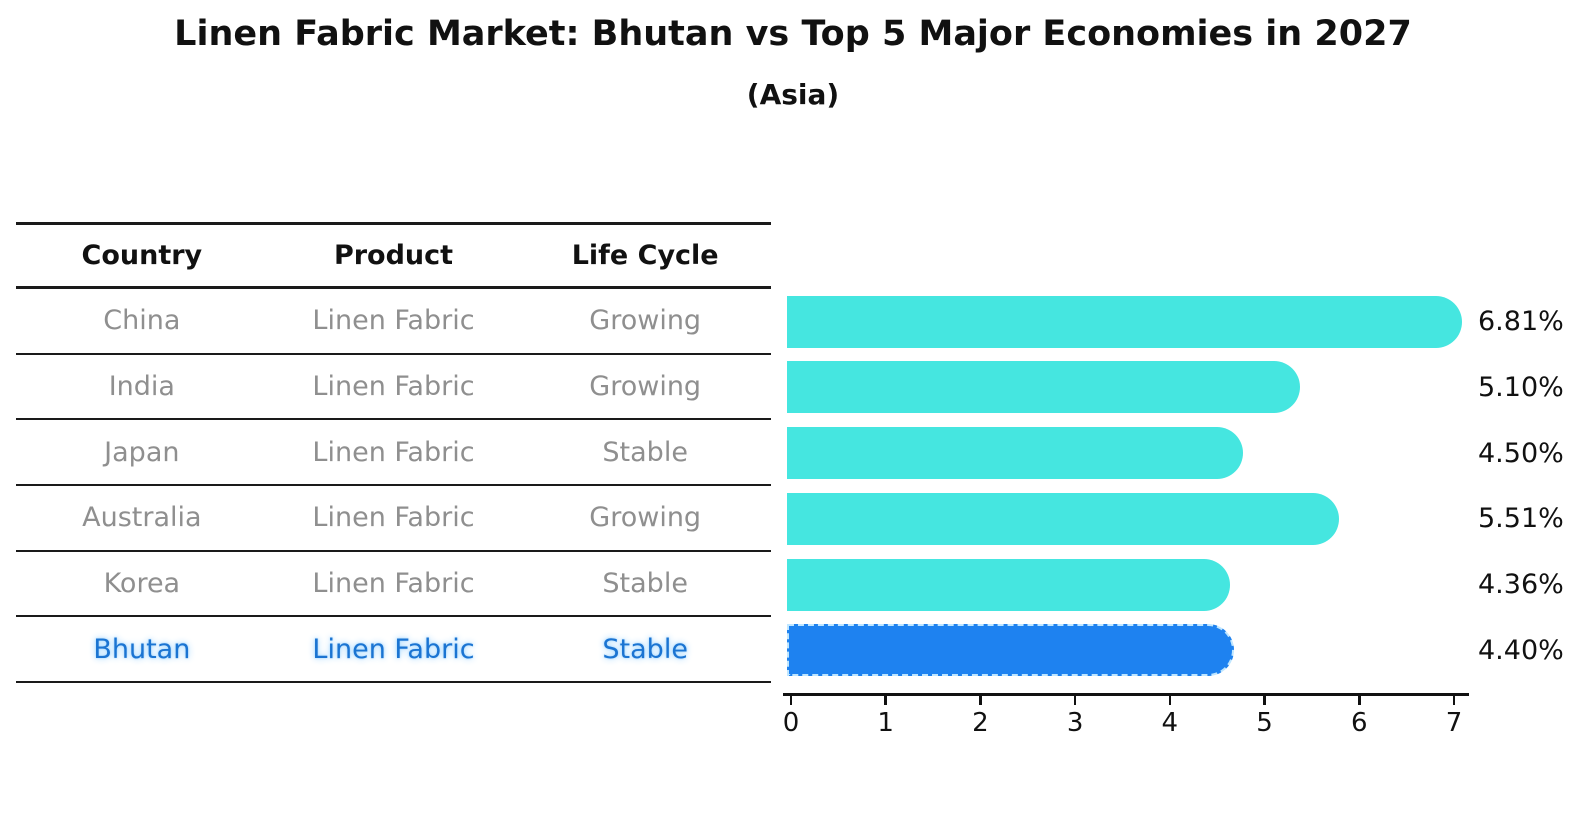 This screenshot has height=823, width=1586. I want to click on bar-value-label: 4.36%, so click(1521, 585).